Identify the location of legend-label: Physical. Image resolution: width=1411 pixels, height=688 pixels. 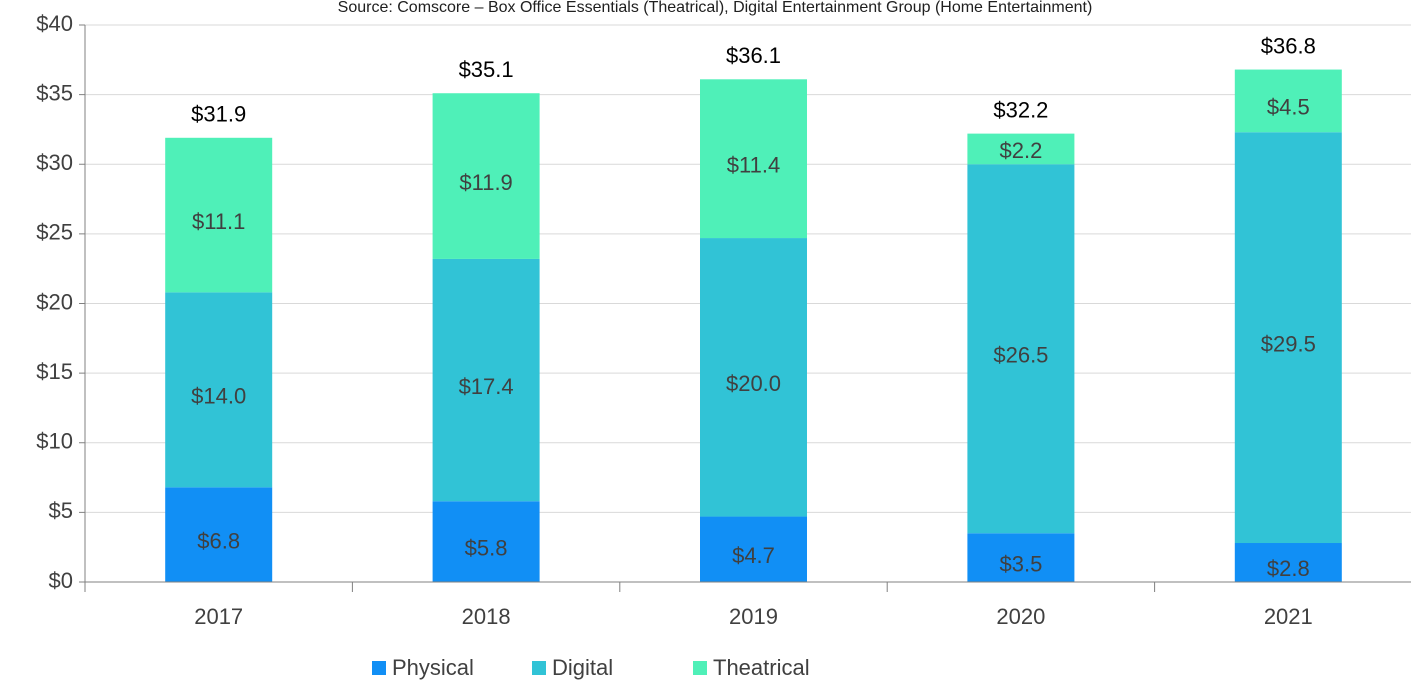
(433, 667).